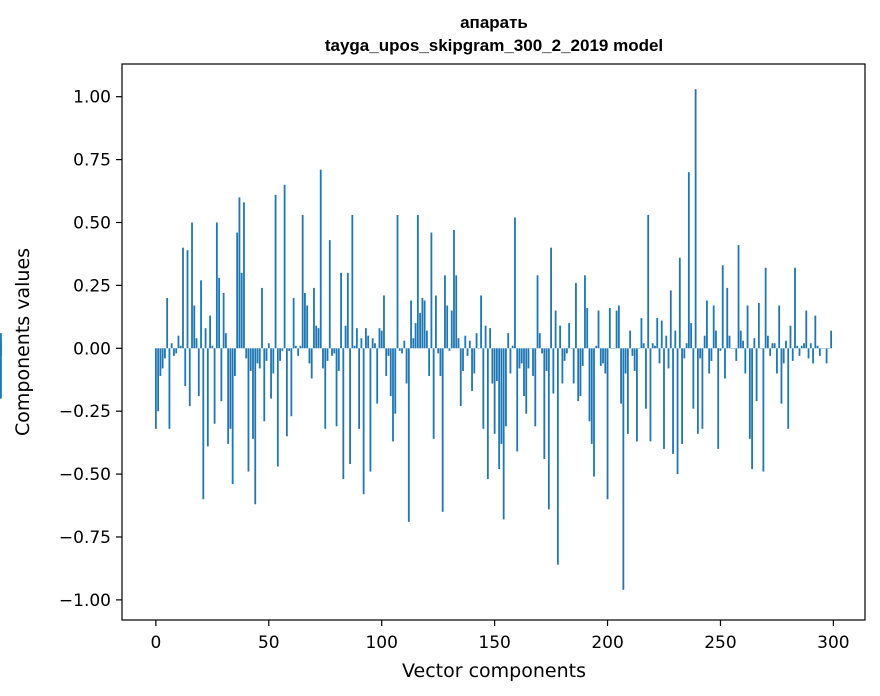 The image size is (880, 696). Describe the element at coordinates (494, 45) in the screenshot. I see `chart-subtitle: tayga_upos_skipgram_300_2_2019 model` at that location.